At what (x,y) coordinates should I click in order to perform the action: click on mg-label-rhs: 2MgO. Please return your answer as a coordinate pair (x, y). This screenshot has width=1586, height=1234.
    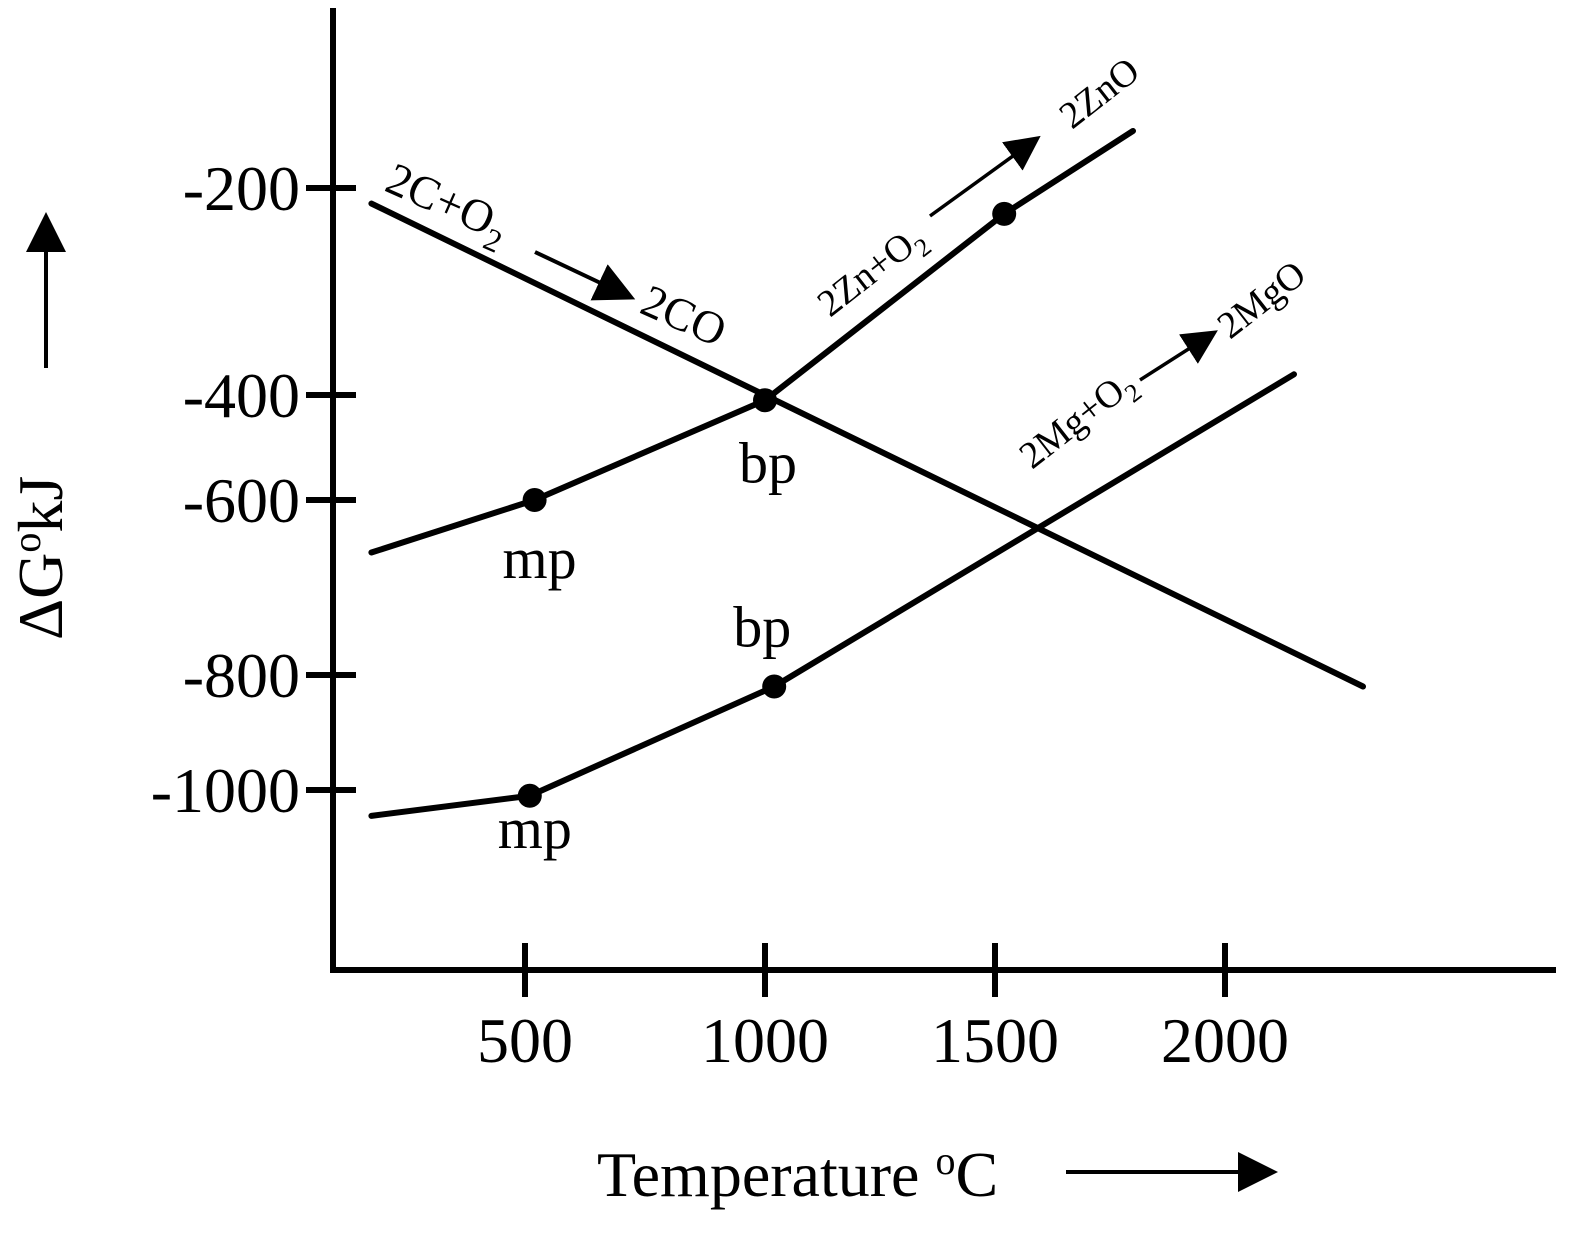
    Looking at the image, I should click on (1262, 300).